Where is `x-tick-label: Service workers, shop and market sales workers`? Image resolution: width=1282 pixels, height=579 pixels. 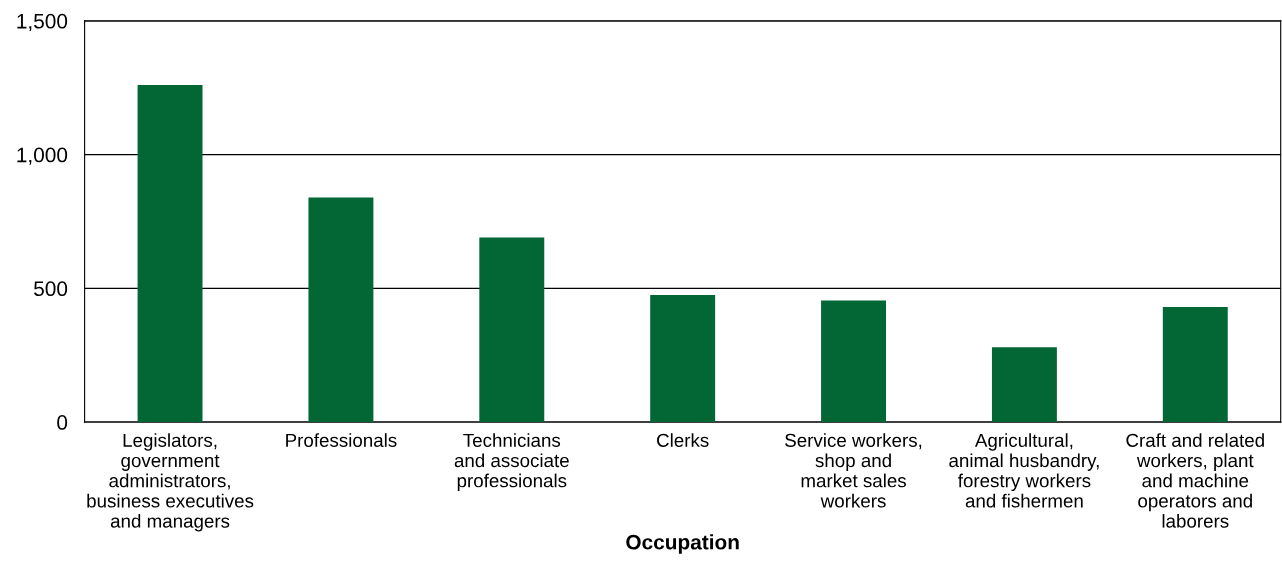 x-tick-label: Service workers, shop and market sales workers is located at coordinates (853, 470).